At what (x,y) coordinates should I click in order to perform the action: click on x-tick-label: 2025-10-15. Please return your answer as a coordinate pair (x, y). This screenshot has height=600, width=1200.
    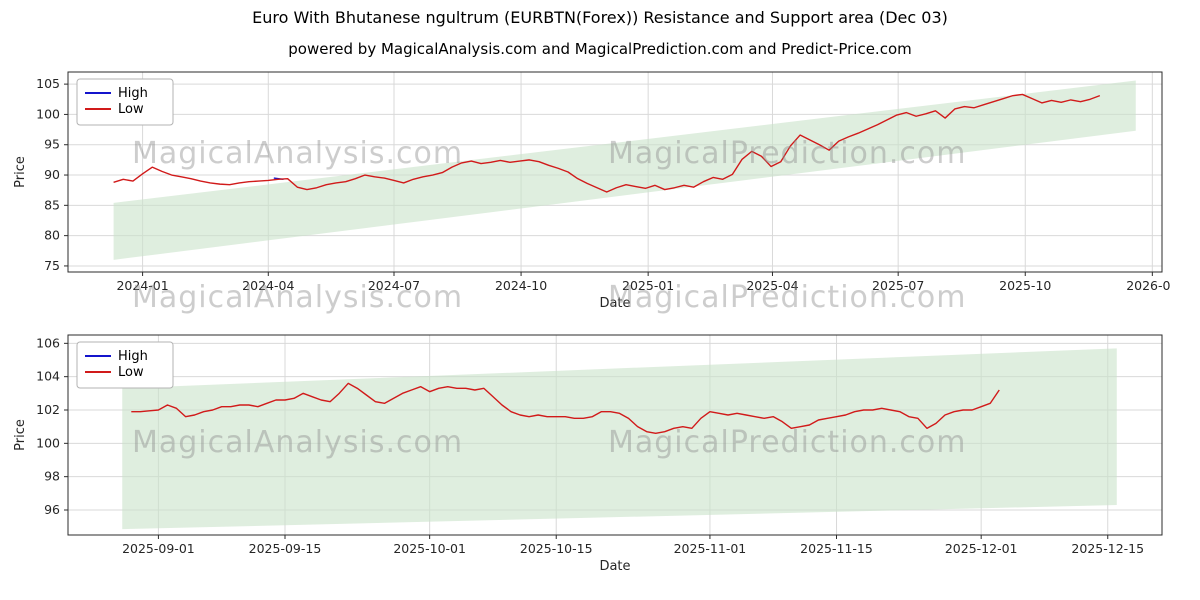
    Looking at the image, I should click on (556, 548).